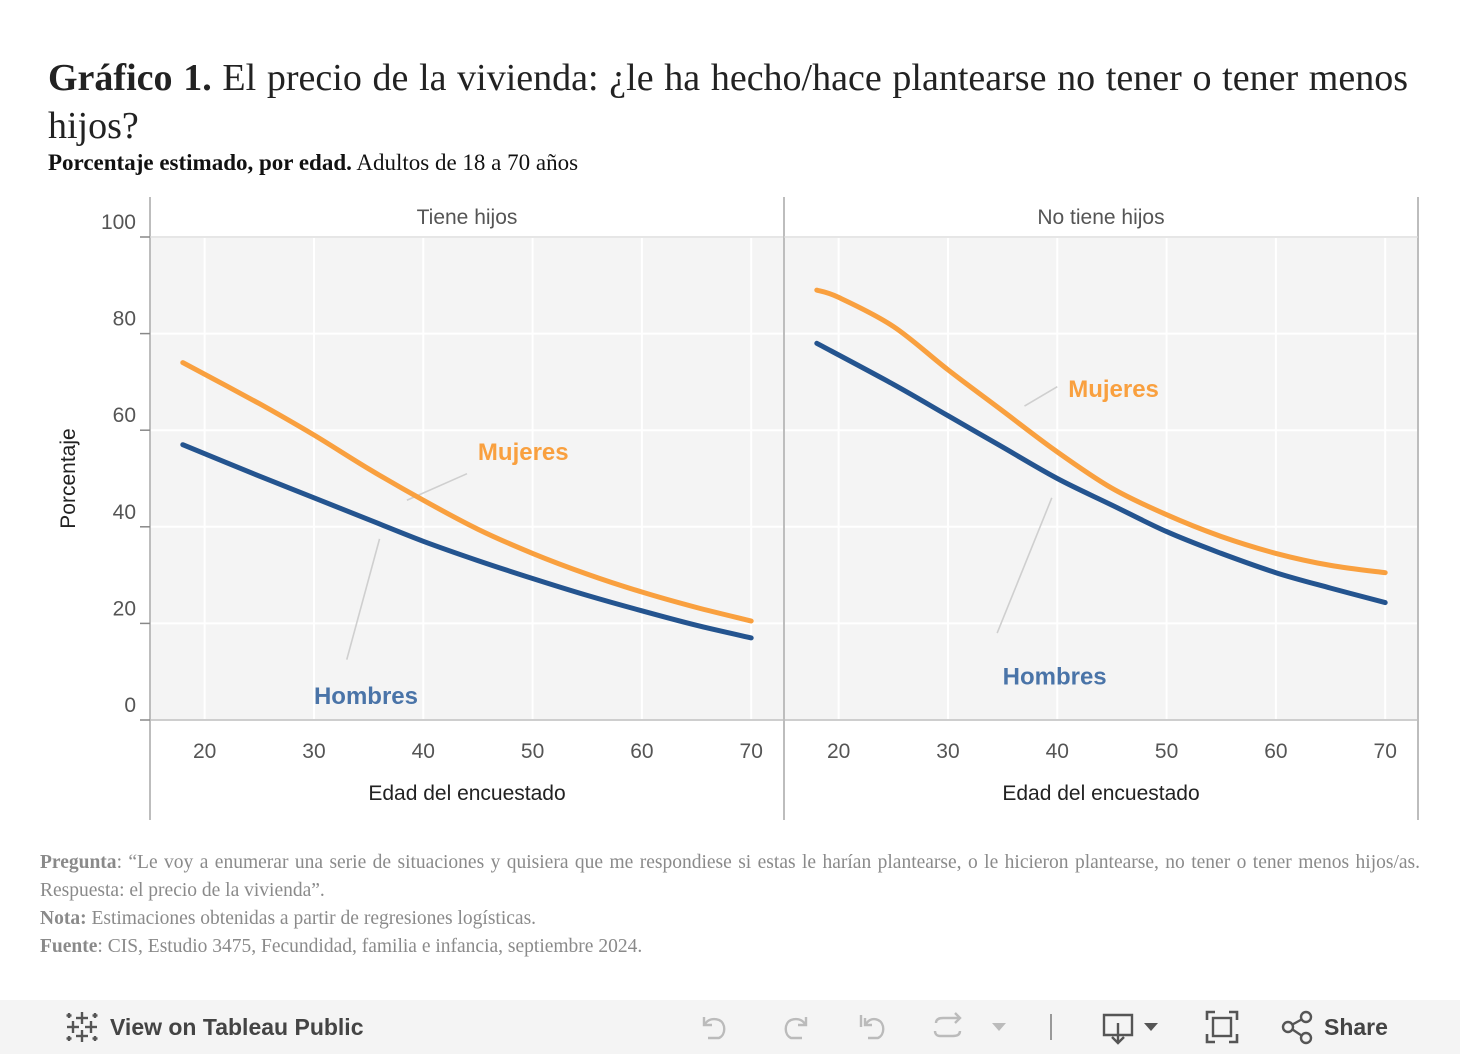  I want to click on download-button, so click(1131, 1027).